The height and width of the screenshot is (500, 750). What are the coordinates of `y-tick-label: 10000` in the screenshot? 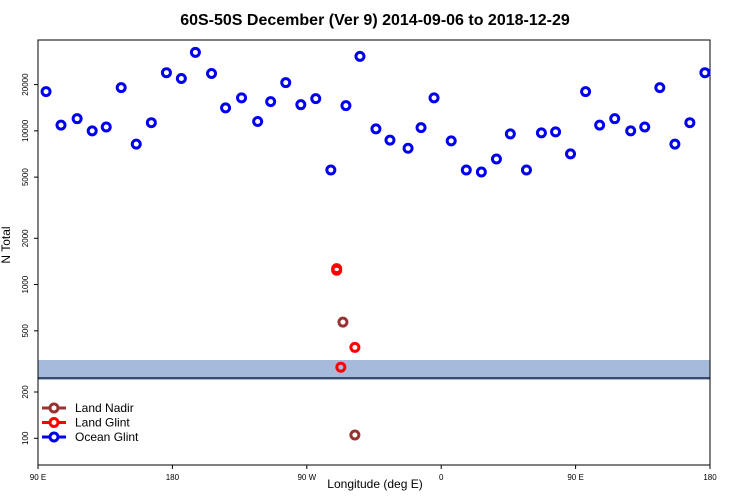 It's located at (25, 130).